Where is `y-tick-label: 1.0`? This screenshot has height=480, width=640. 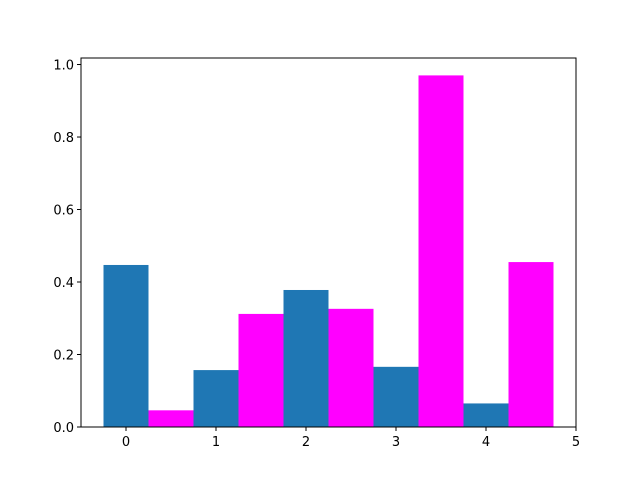 y-tick-label: 1.0 is located at coordinates (63, 66).